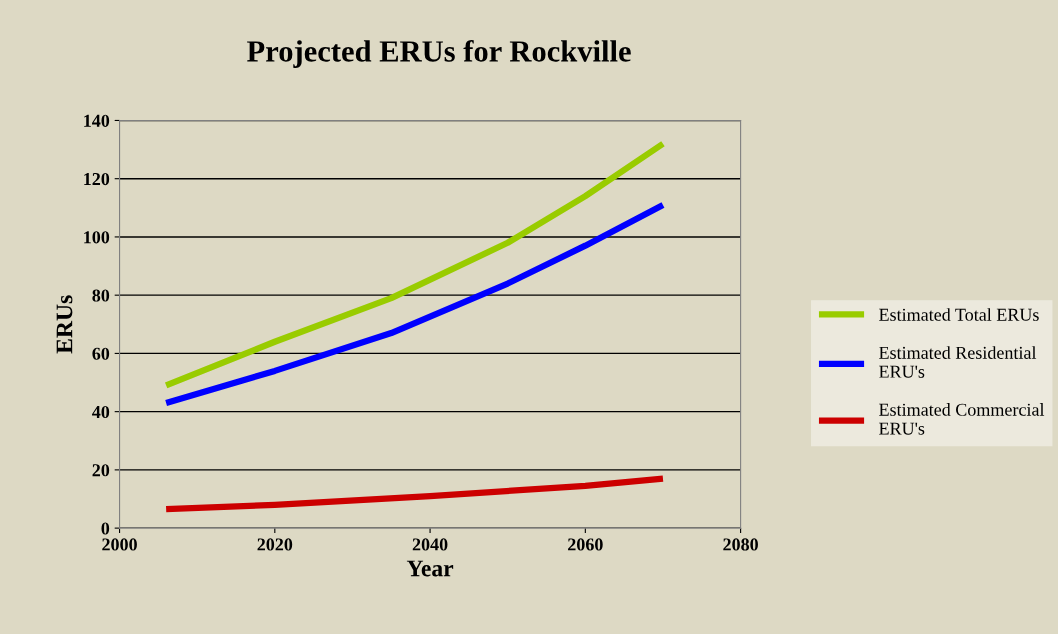 The image size is (1058, 634). What do you see at coordinates (101, 353) in the screenshot?
I see `y-tick-label: 60` at bounding box center [101, 353].